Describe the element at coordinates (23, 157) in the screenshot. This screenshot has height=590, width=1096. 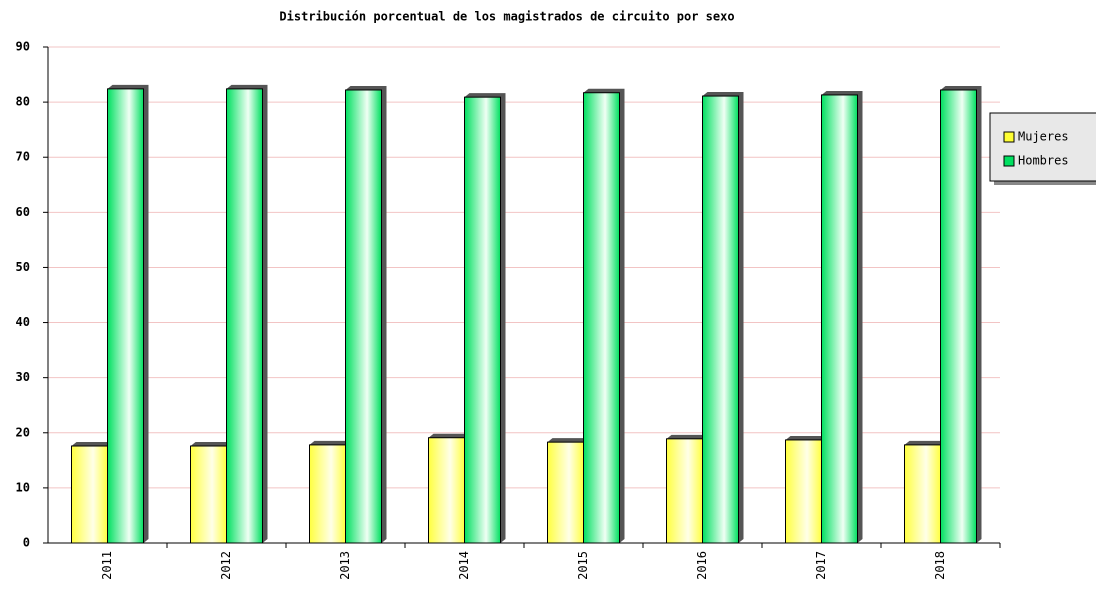
I see `y-tick-label: 70` at that location.